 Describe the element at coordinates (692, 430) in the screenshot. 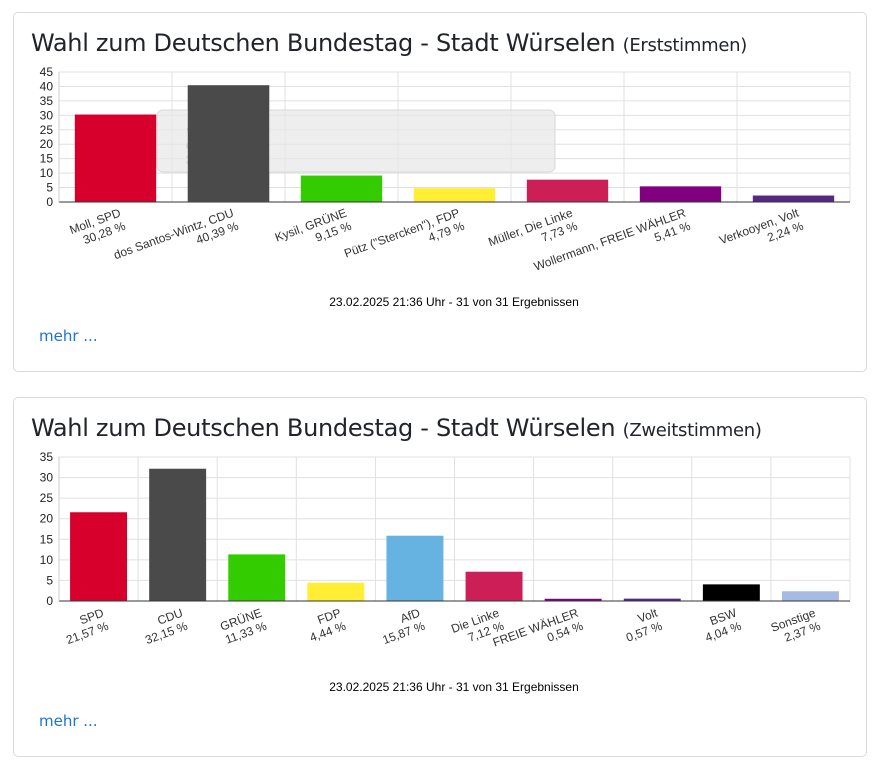

I see `title-subtitle: (Zweitstimmen)` at that location.